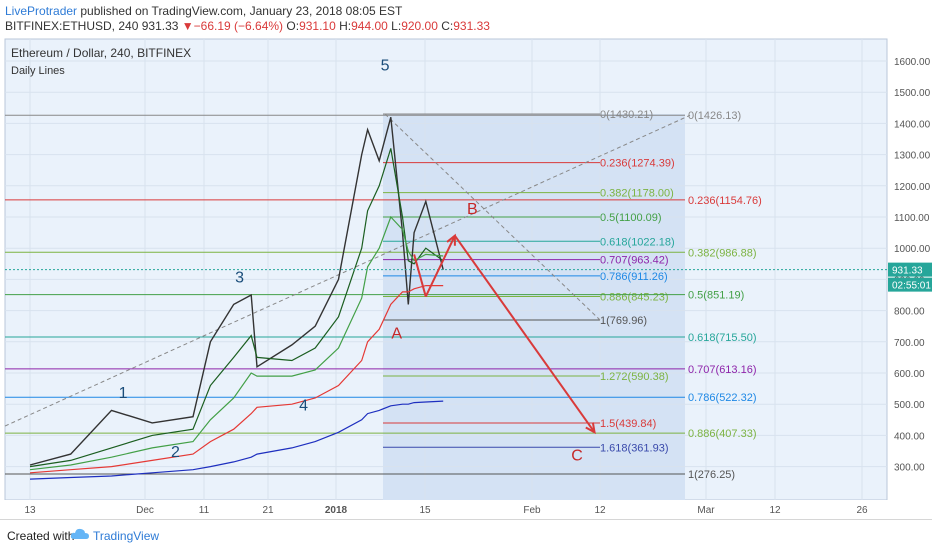 The image size is (932, 551). I want to click on wave-label: 2, so click(175, 452).